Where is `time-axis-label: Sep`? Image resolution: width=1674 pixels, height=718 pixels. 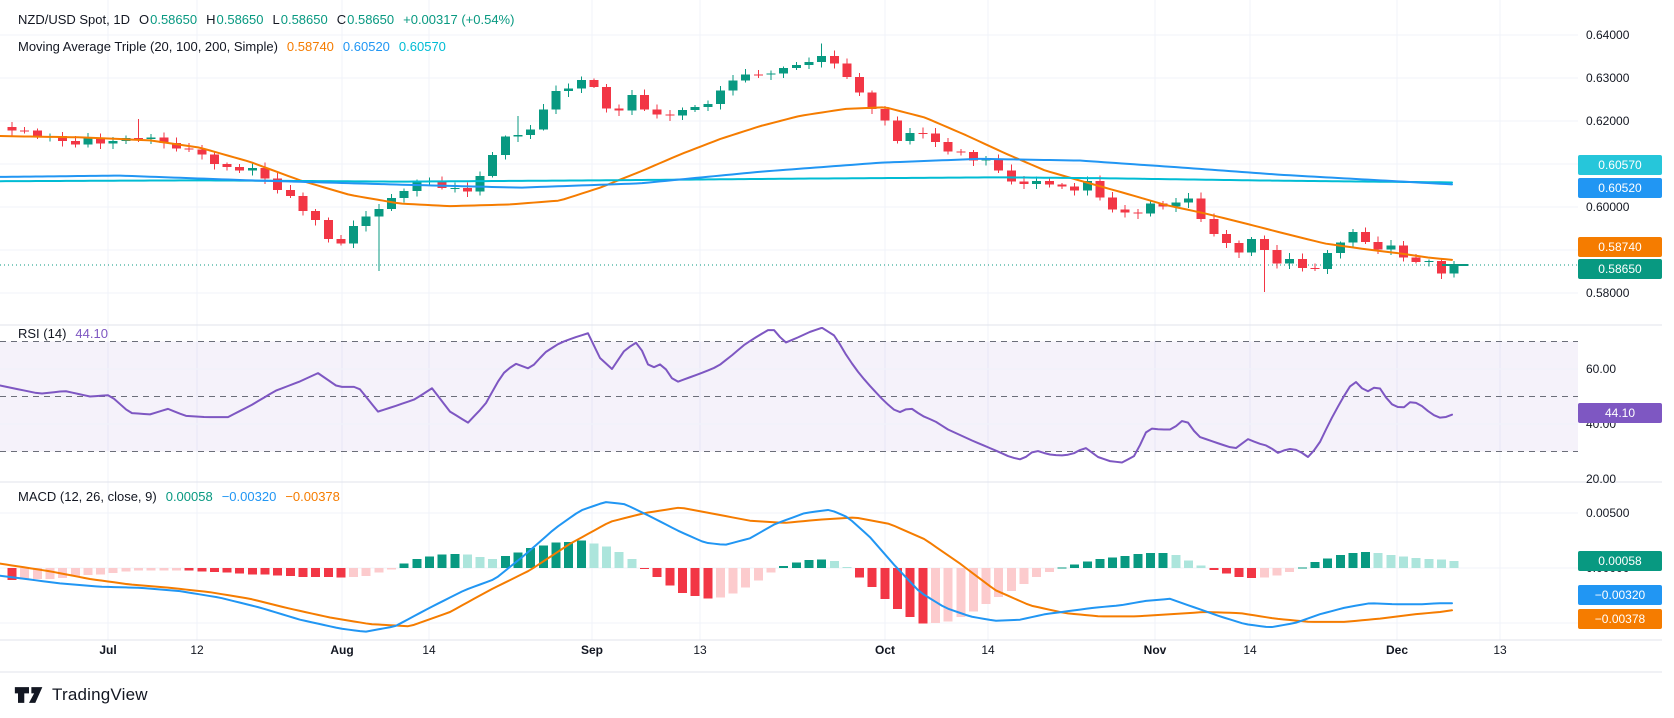
time-axis-label: Sep is located at coordinates (592, 650).